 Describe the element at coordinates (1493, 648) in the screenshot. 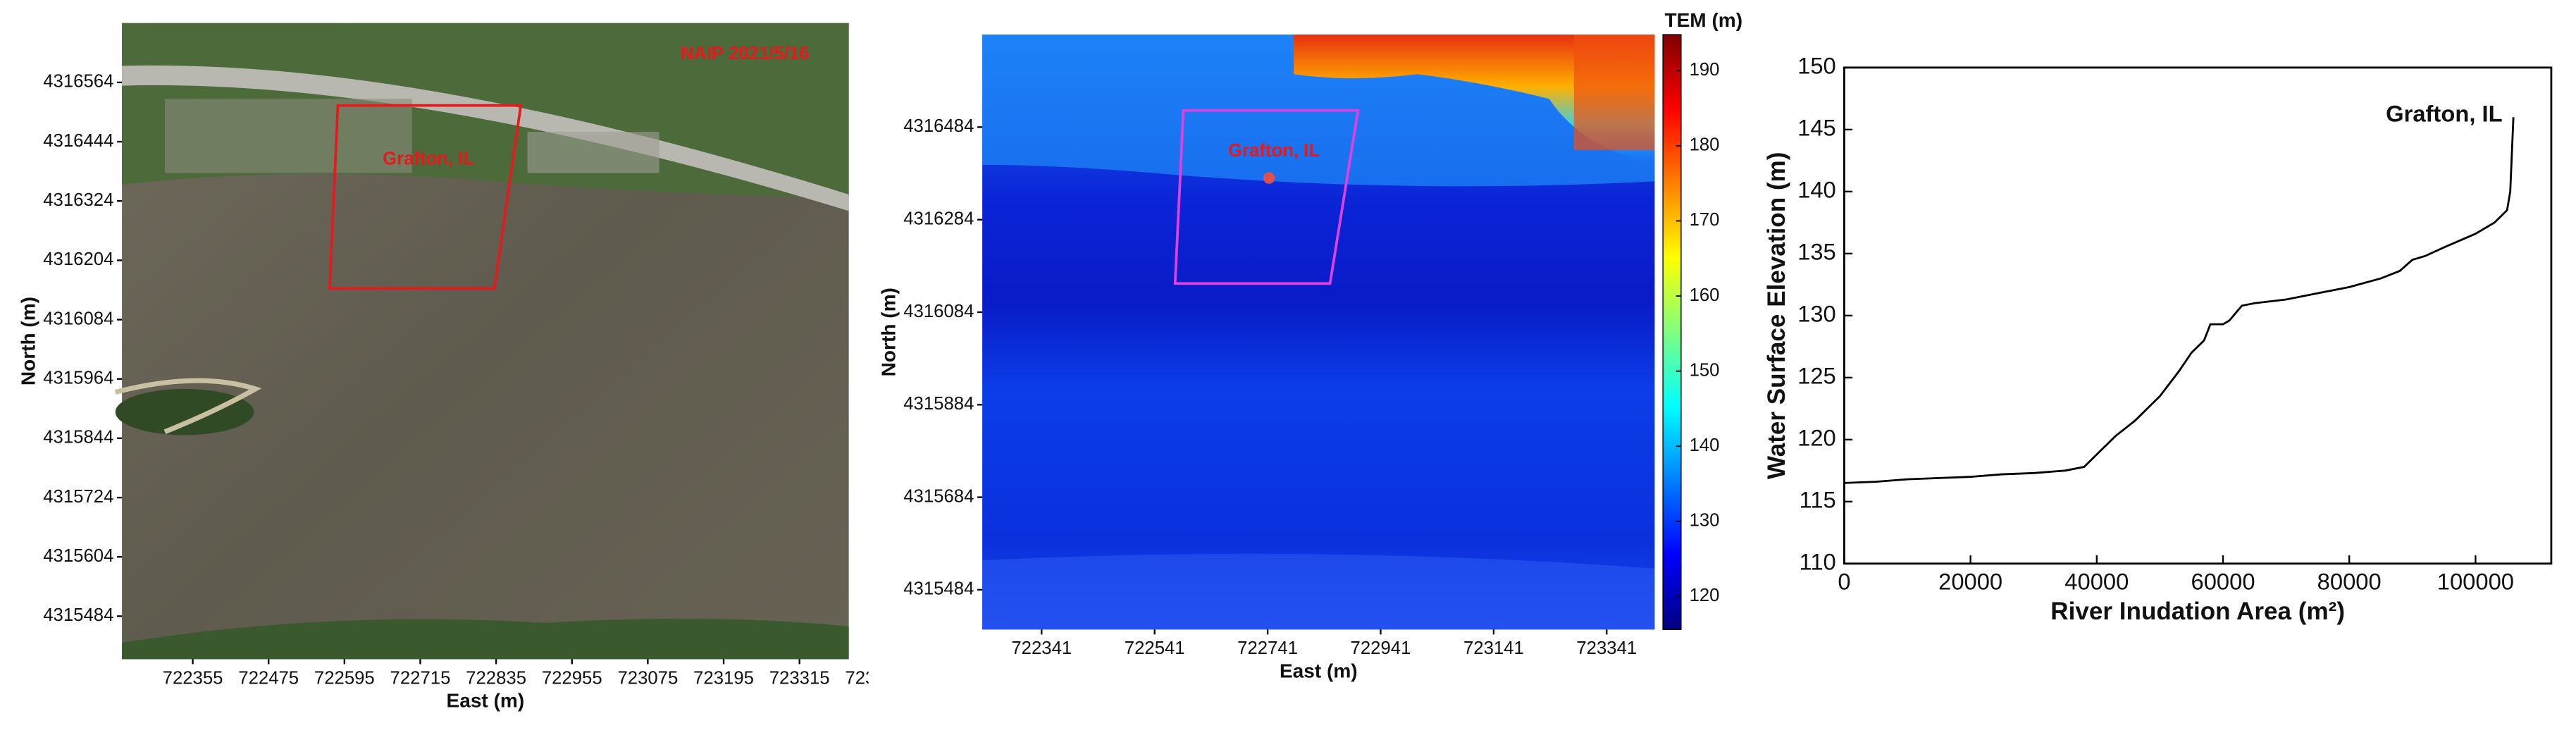

I see `x-tick-label: 723141` at that location.